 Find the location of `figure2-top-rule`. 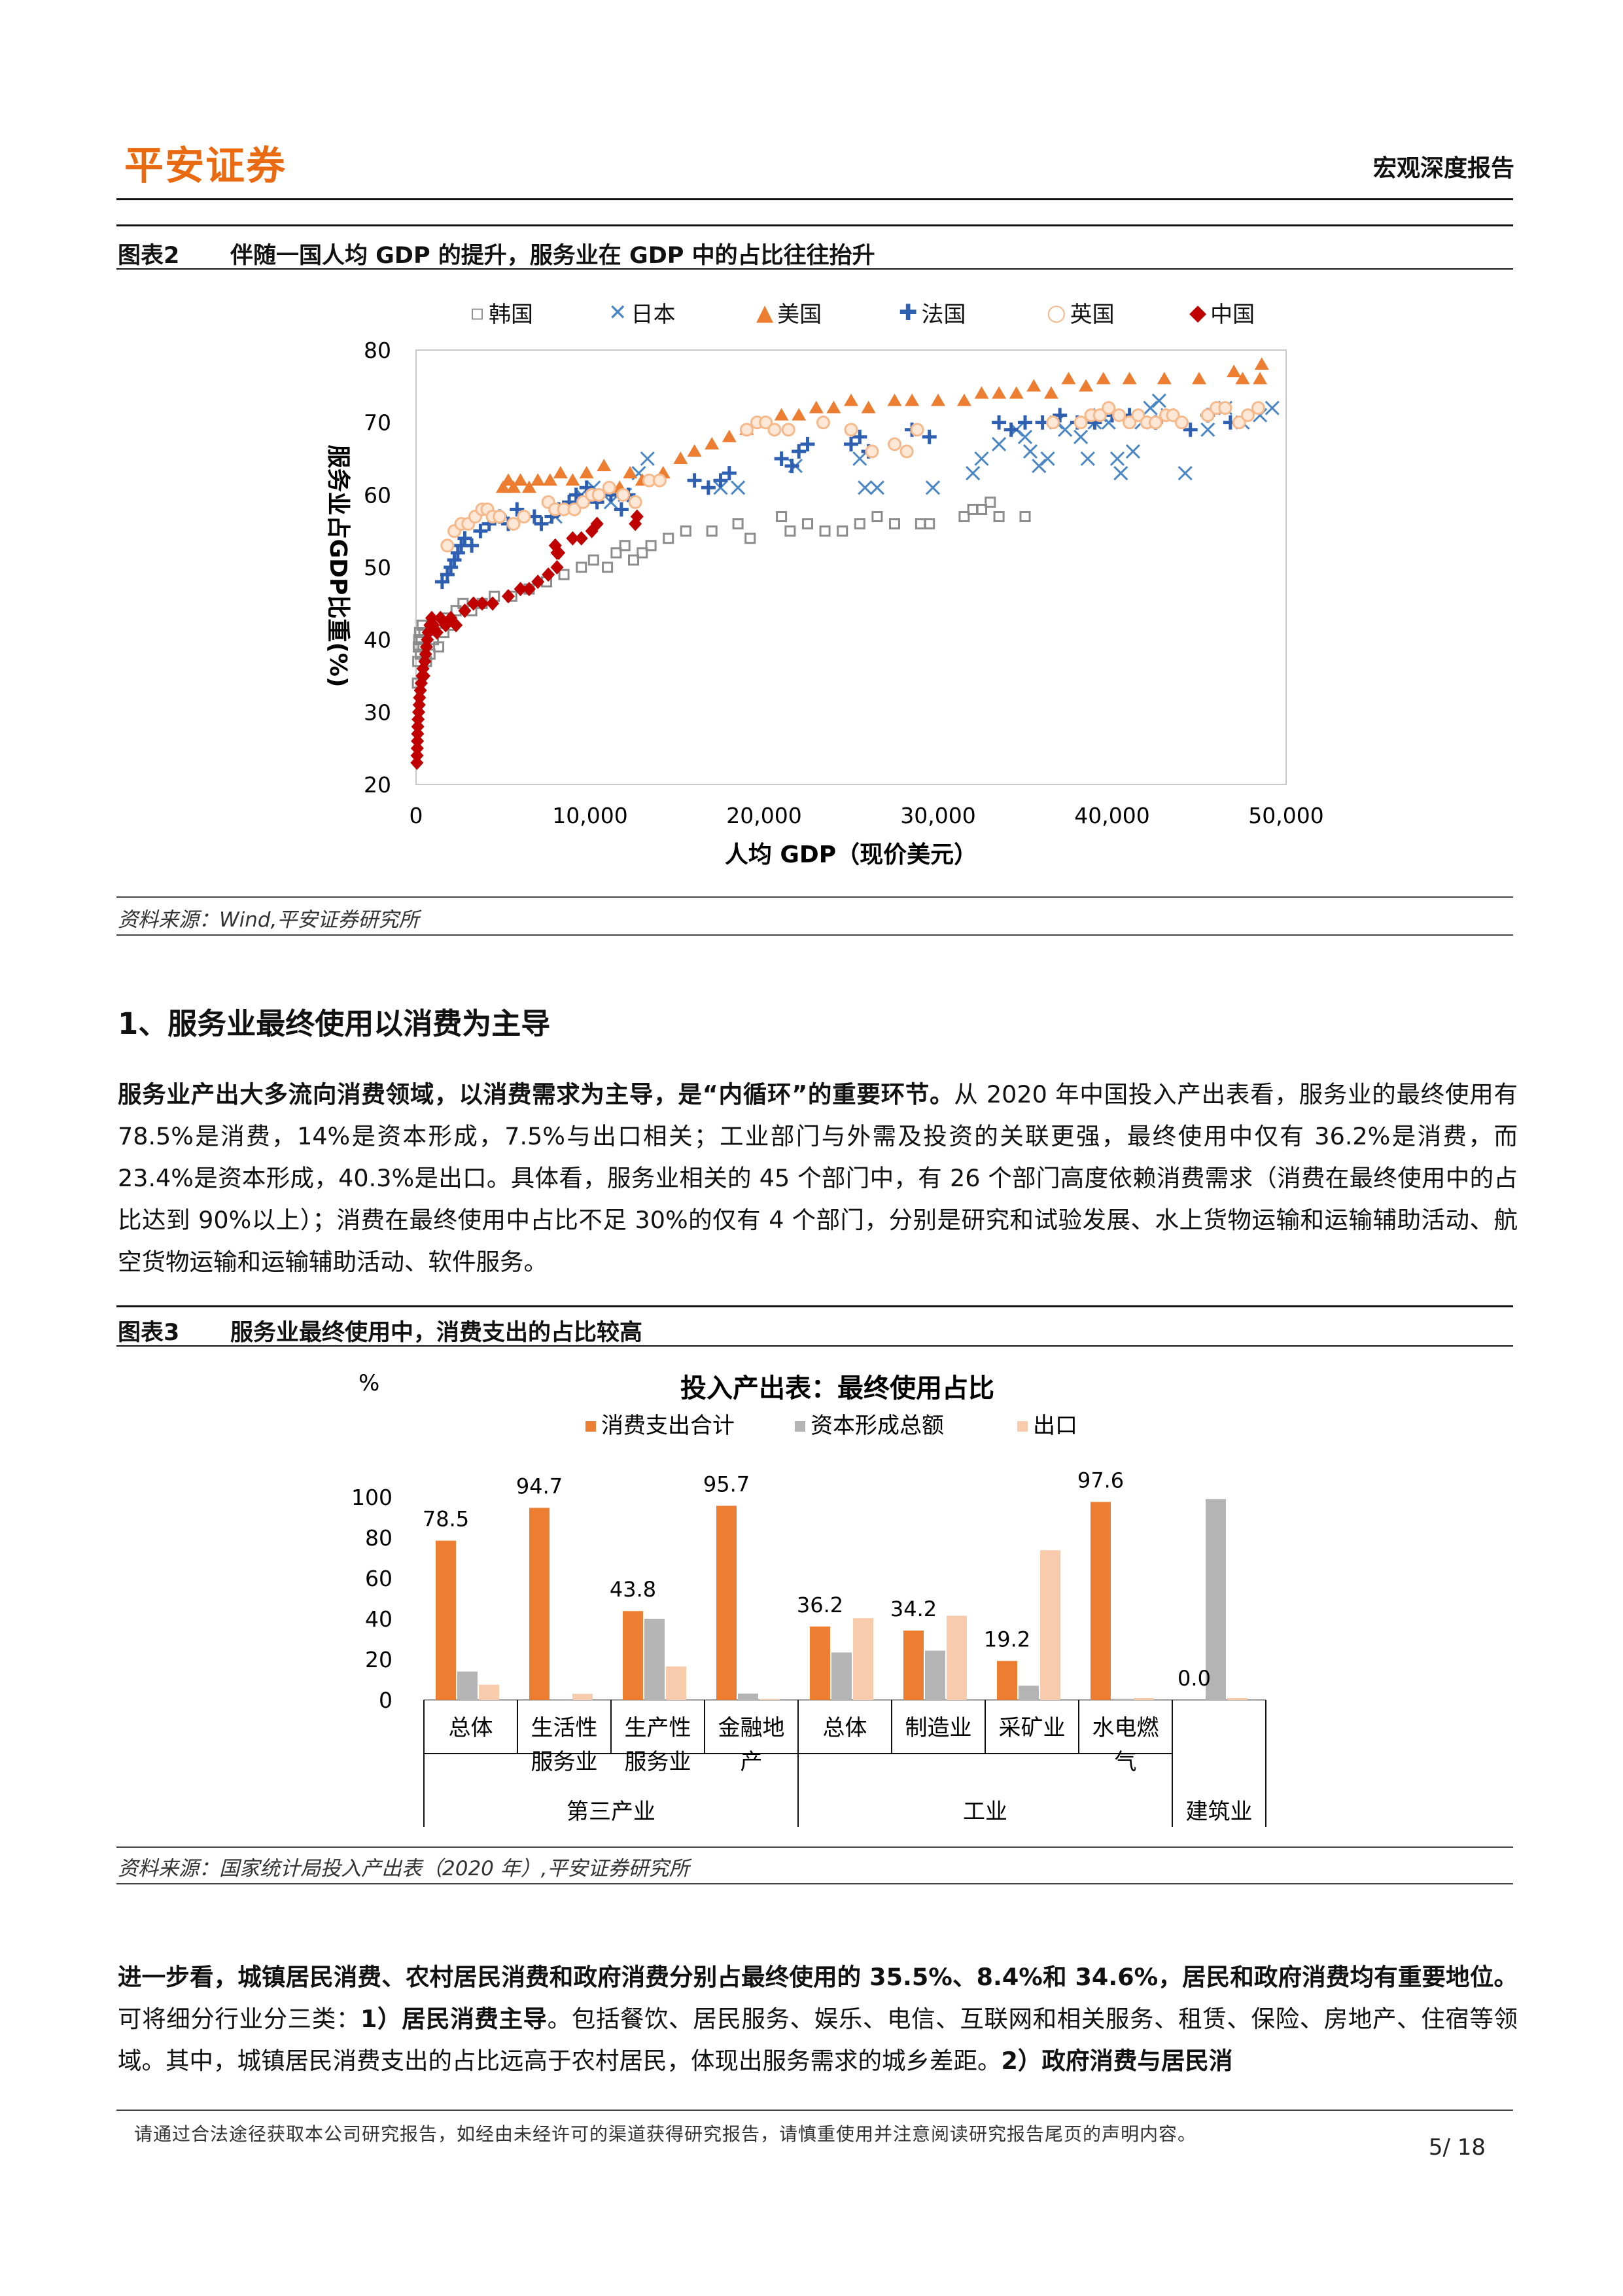

figure2-top-rule is located at coordinates (814, 225).